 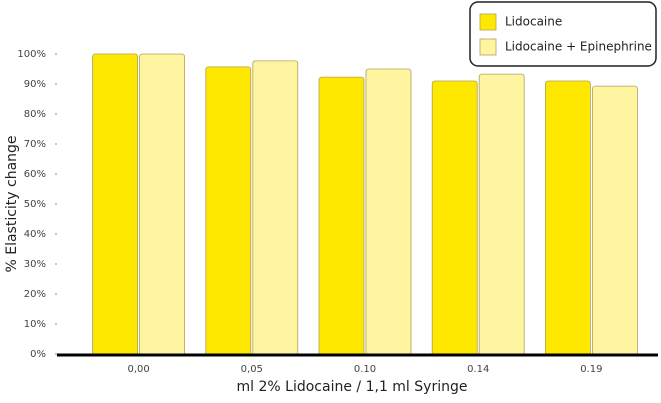 What do you see at coordinates (35, 264) in the screenshot?
I see `y-tick-label: 30%` at bounding box center [35, 264].